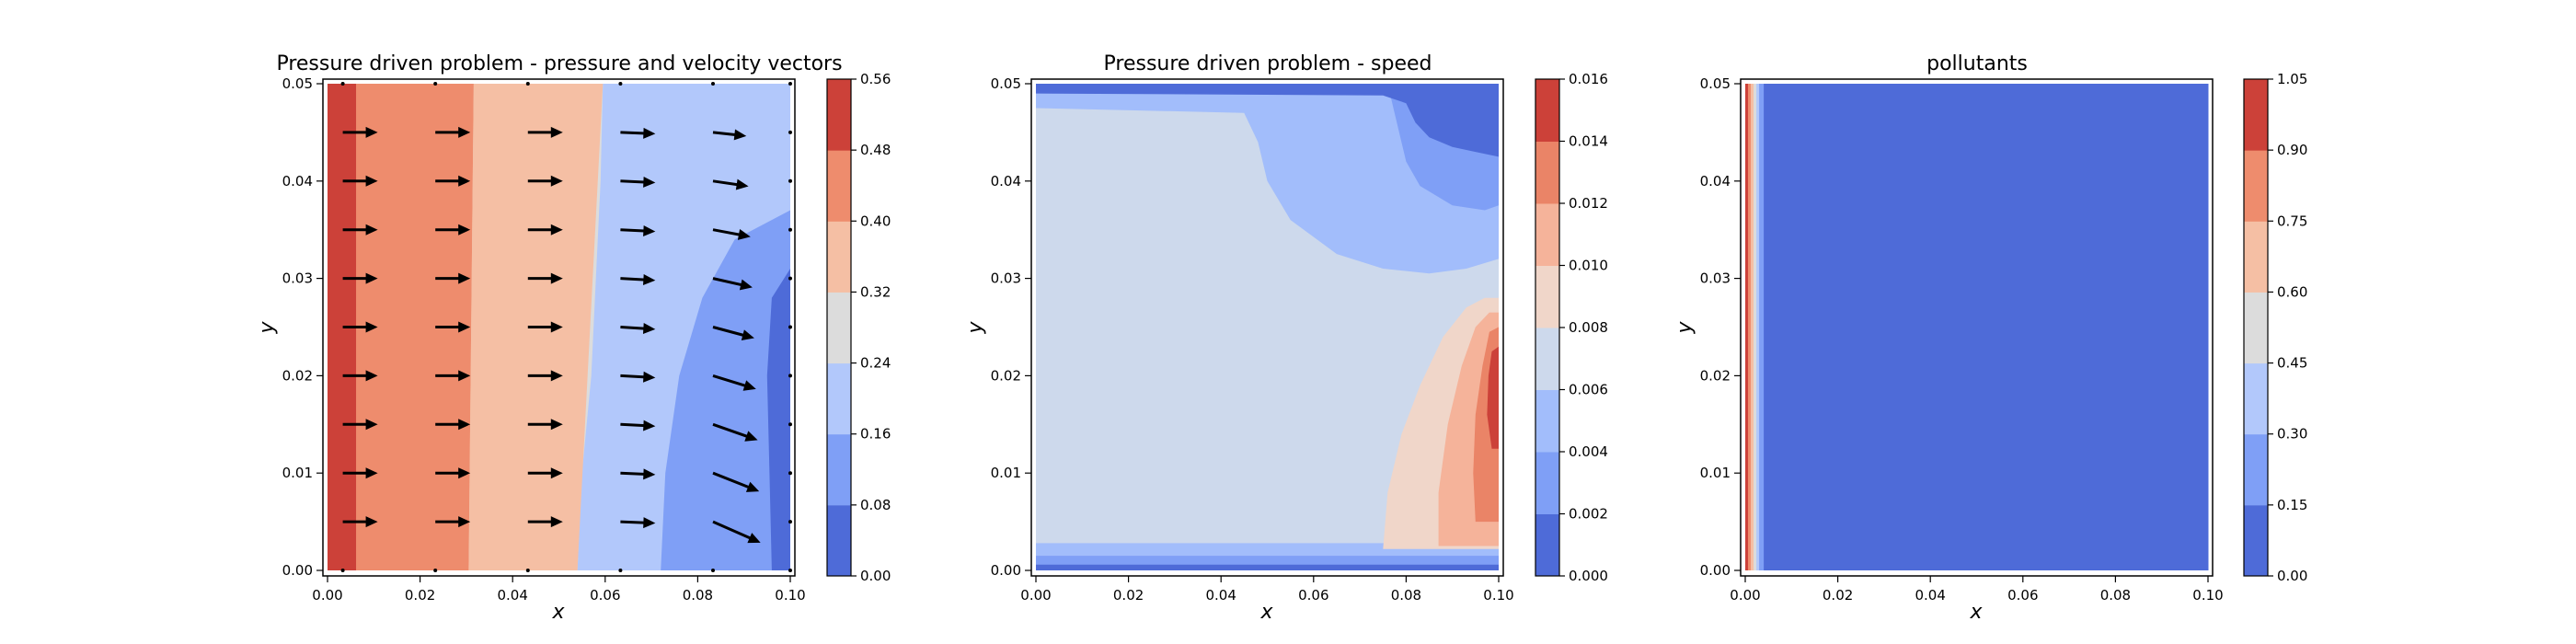 This screenshot has height=644, width=2576. What do you see at coordinates (1267, 567) in the screenshot?
I see `speed-band-0-bottom` at bounding box center [1267, 567].